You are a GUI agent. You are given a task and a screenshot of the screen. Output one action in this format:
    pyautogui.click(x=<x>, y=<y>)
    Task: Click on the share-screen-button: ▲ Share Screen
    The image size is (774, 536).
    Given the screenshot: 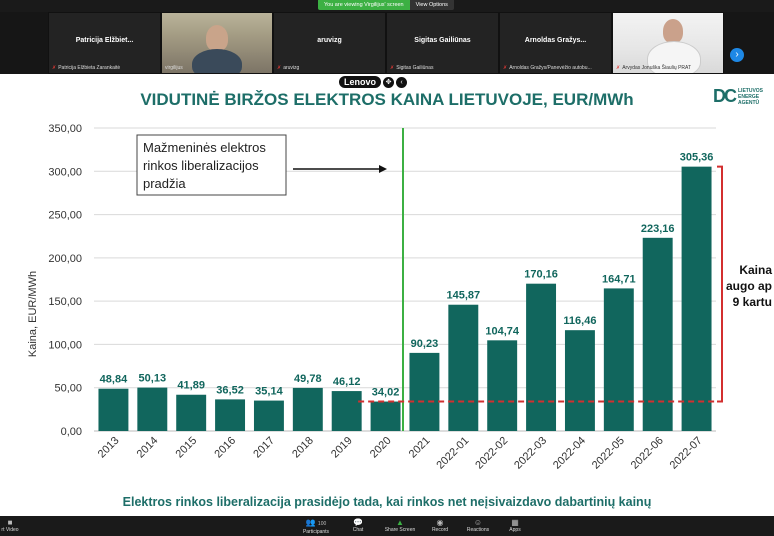 What is the action you would take?
    pyautogui.click(x=400, y=525)
    